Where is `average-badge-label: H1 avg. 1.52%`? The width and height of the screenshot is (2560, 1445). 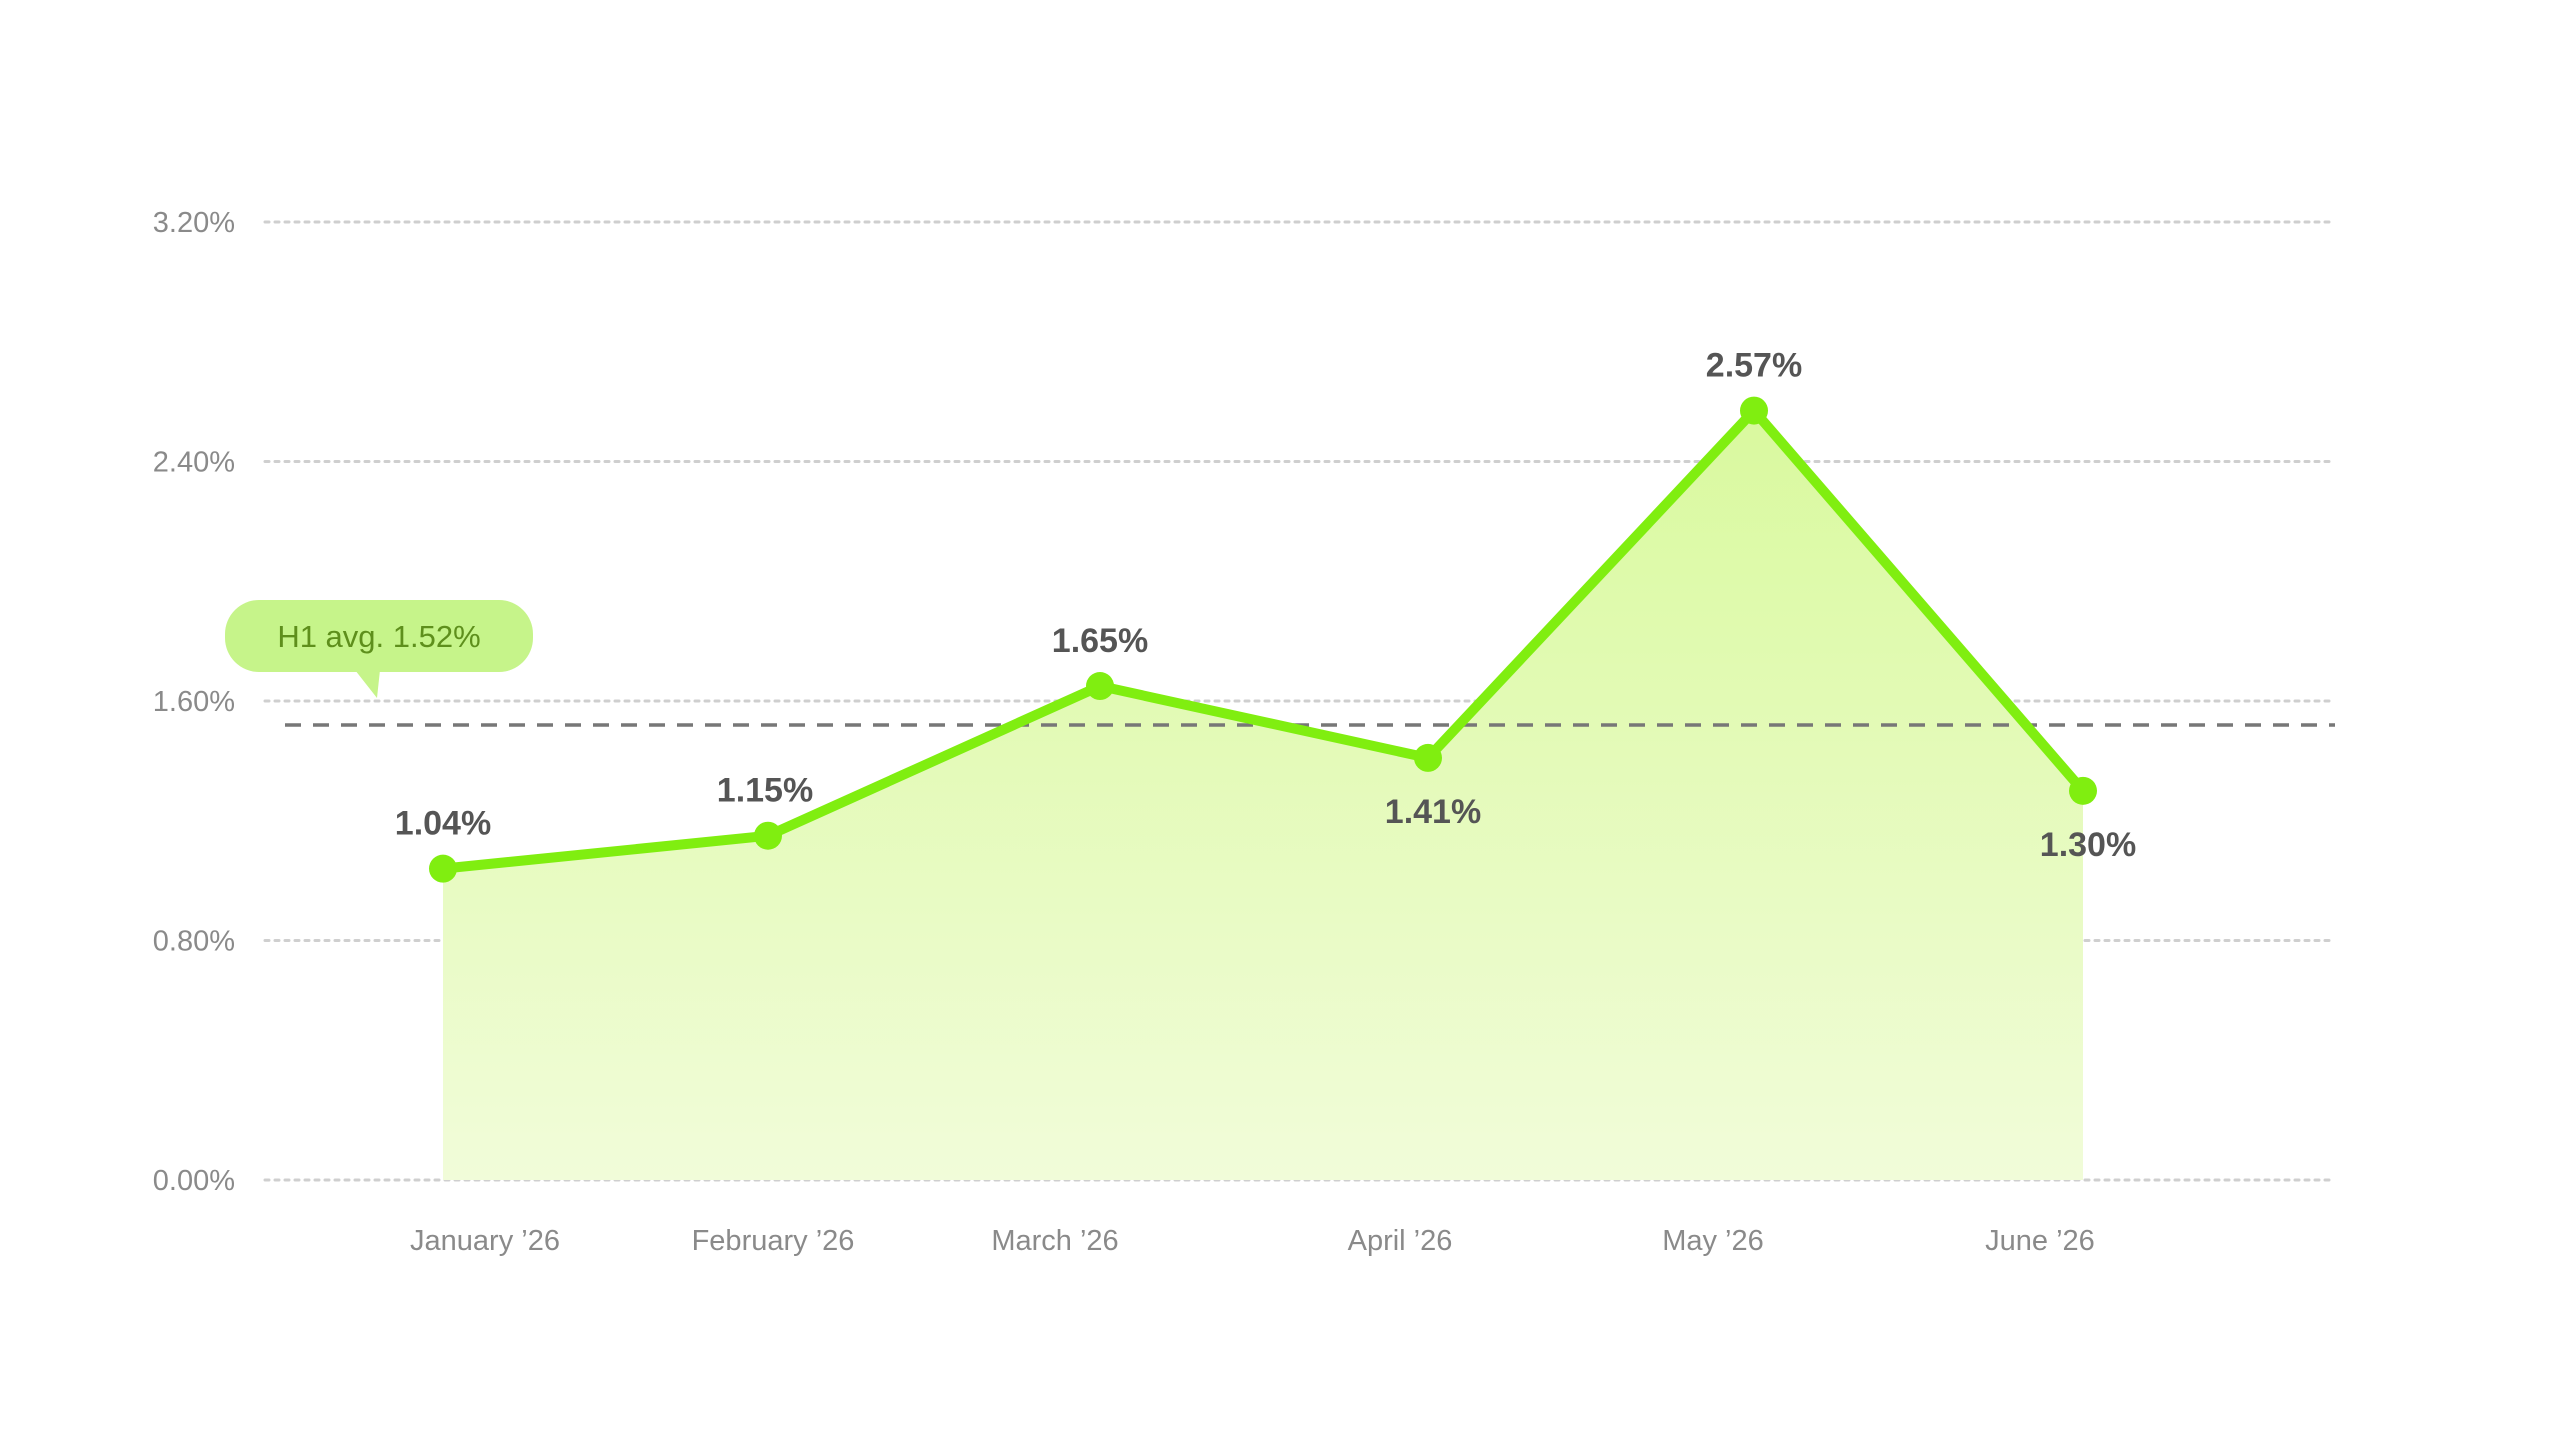
average-badge-label: H1 avg. 1.52% is located at coordinates (378, 636).